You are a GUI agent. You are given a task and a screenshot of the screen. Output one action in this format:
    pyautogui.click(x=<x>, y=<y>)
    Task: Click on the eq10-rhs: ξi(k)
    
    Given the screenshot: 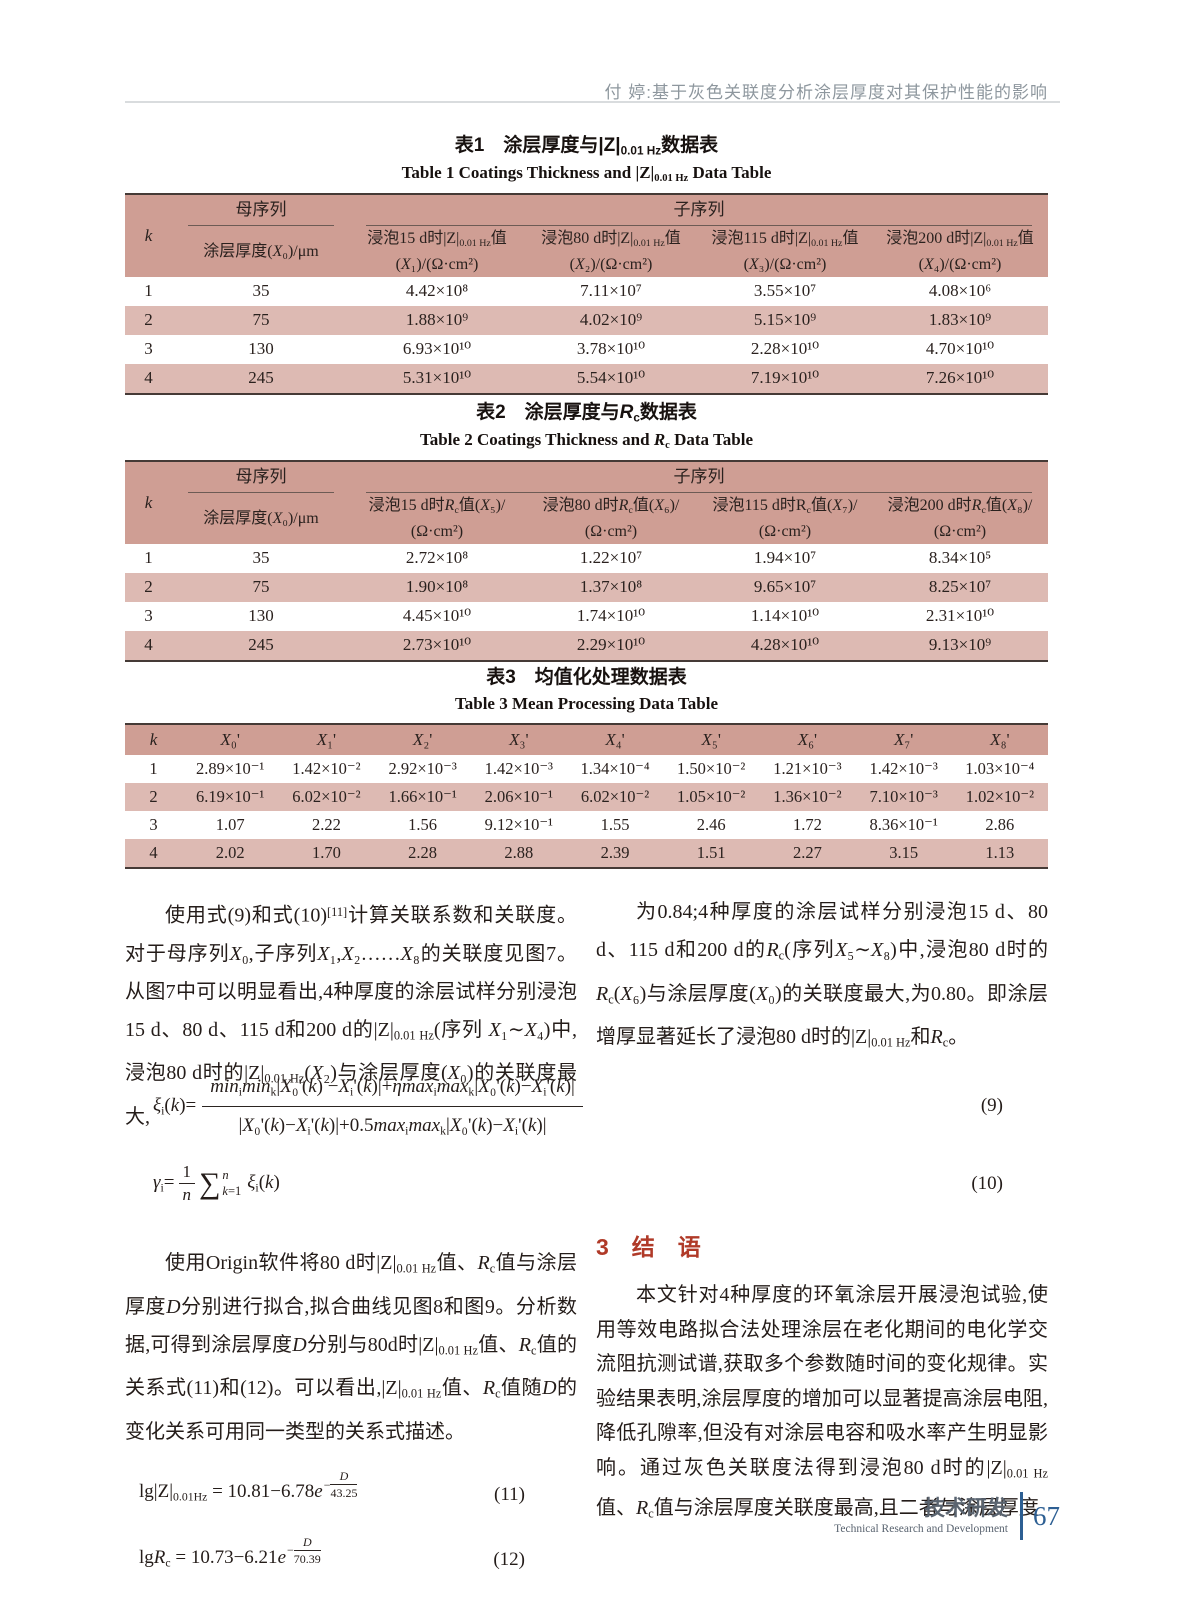 What is the action you would take?
    pyautogui.click(x=263, y=1183)
    